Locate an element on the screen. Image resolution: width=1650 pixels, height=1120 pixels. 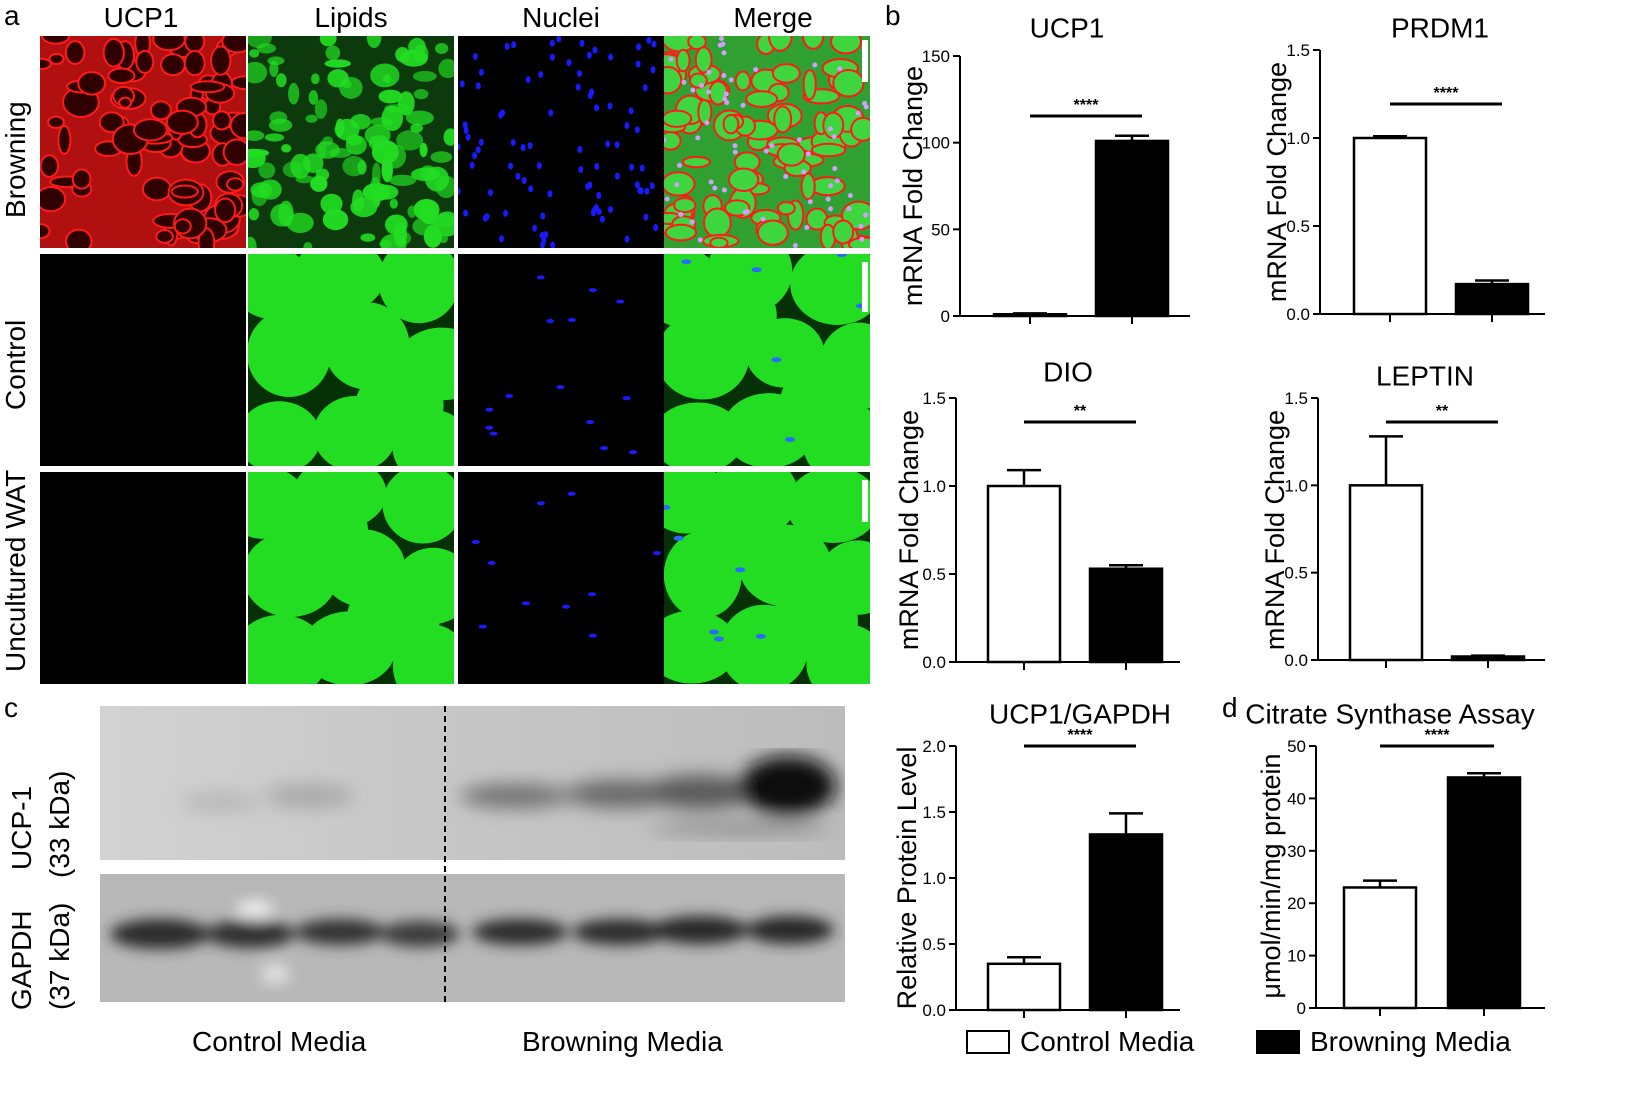
column-title-lipids: Lipids is located at coordinates (351, 17).